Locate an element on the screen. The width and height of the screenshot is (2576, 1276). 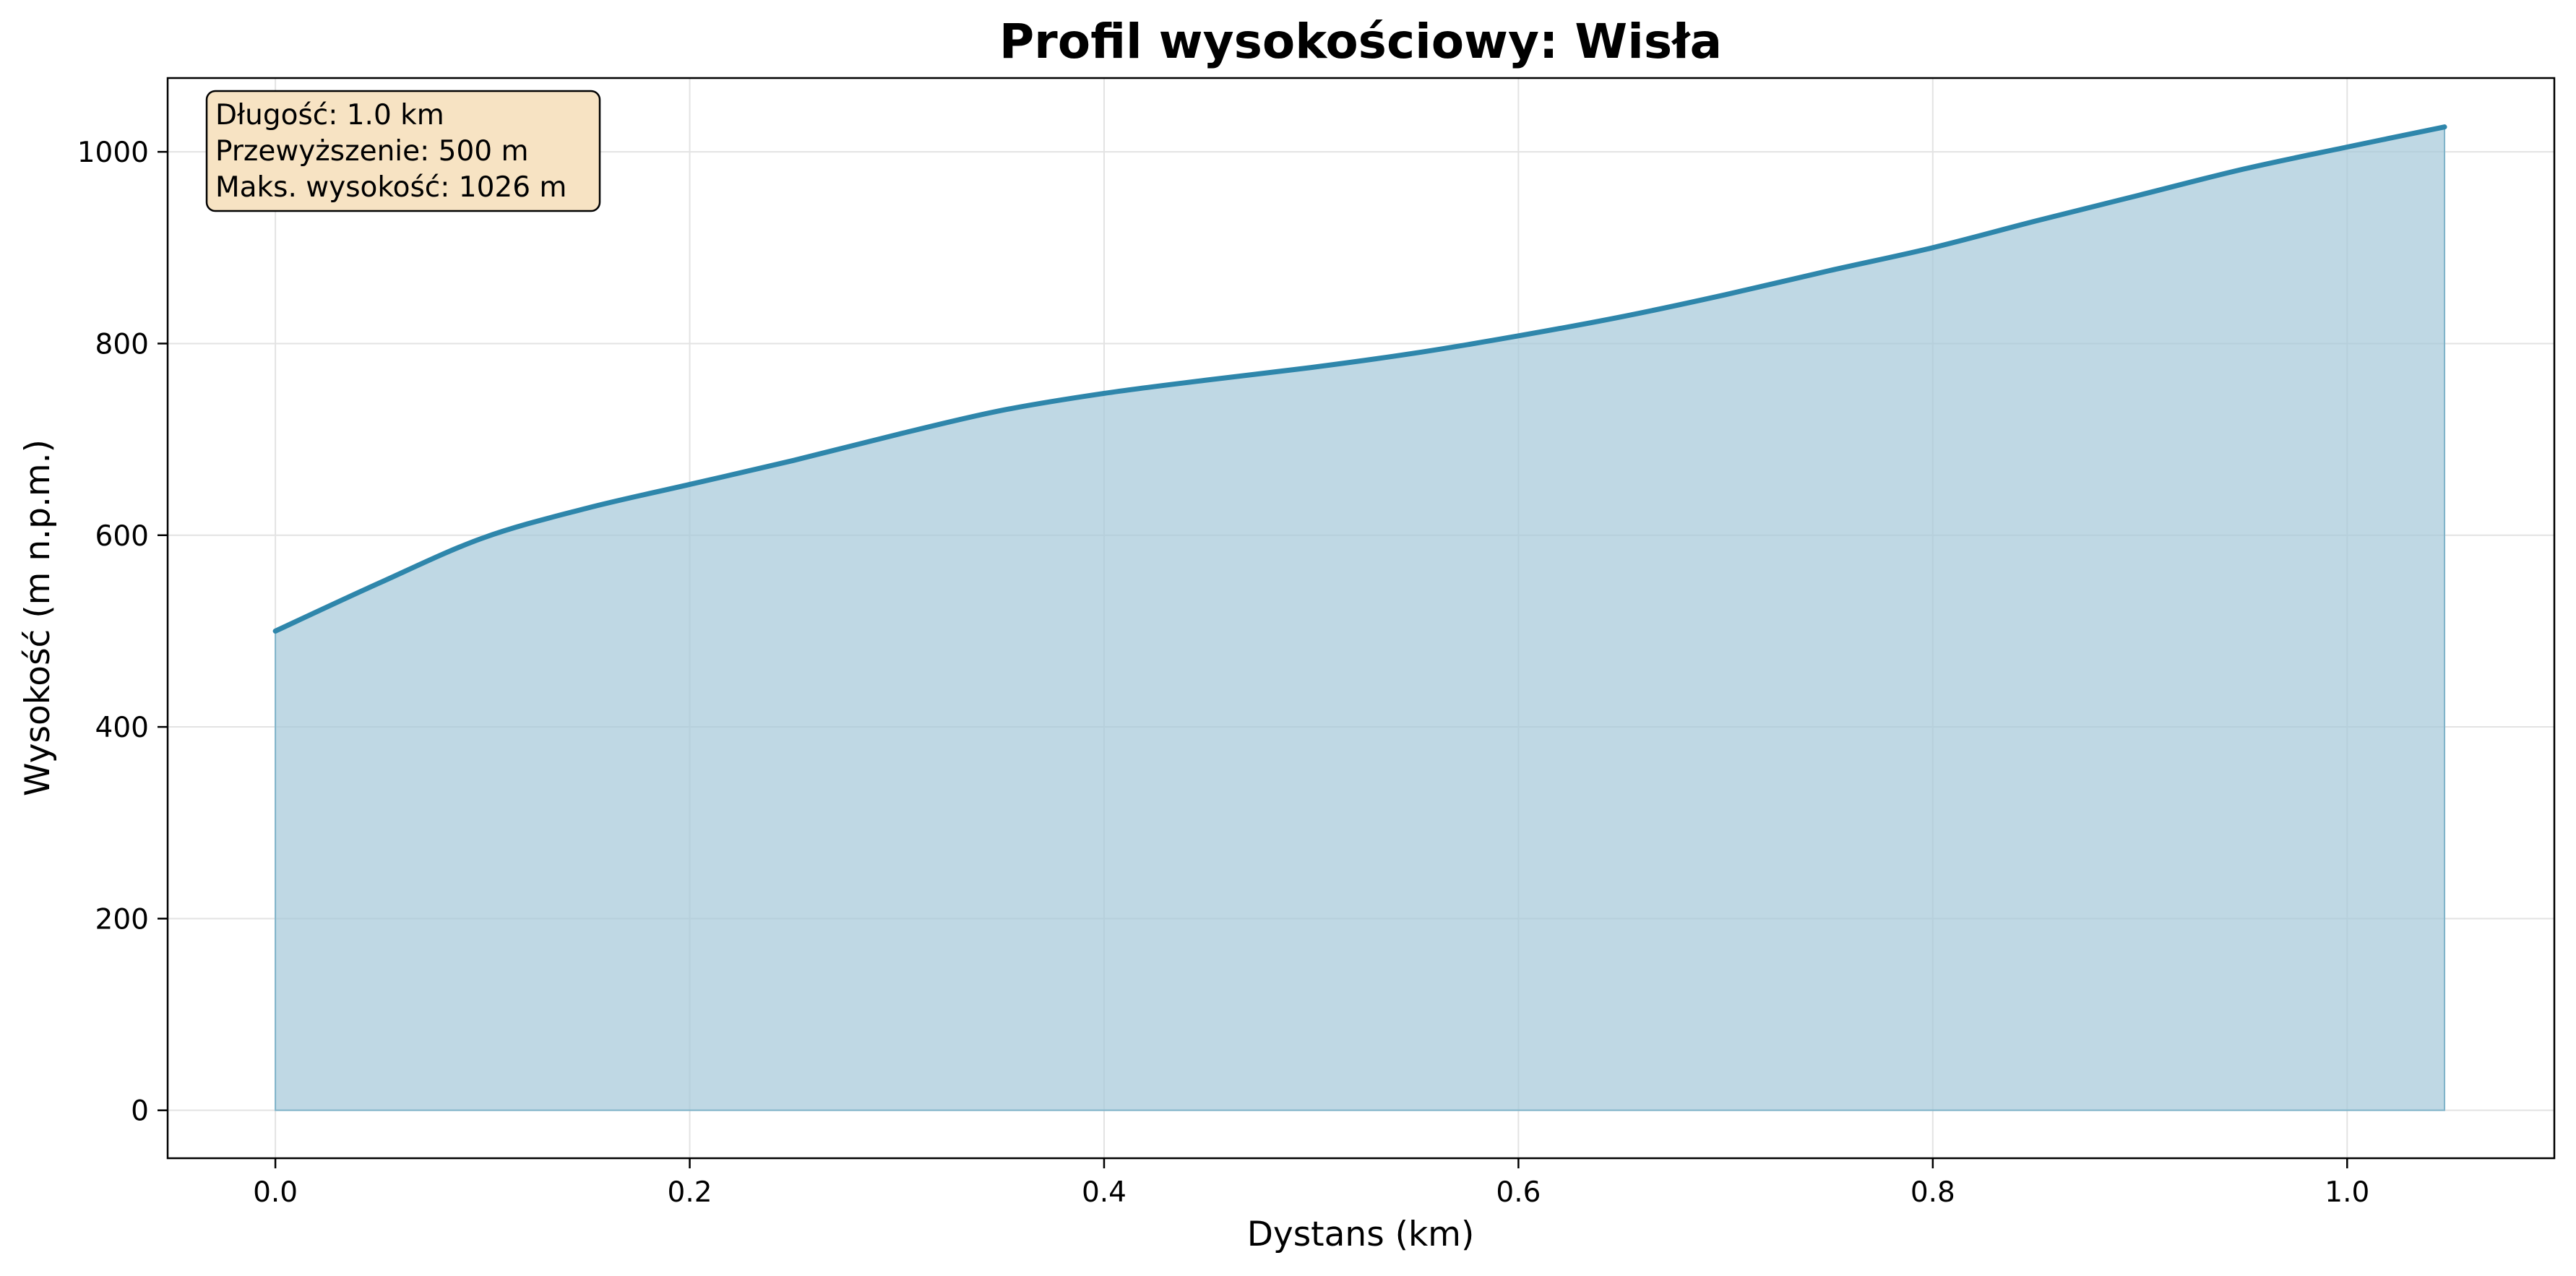
y-tick-label: 400 is located at coordinates (122, 728).